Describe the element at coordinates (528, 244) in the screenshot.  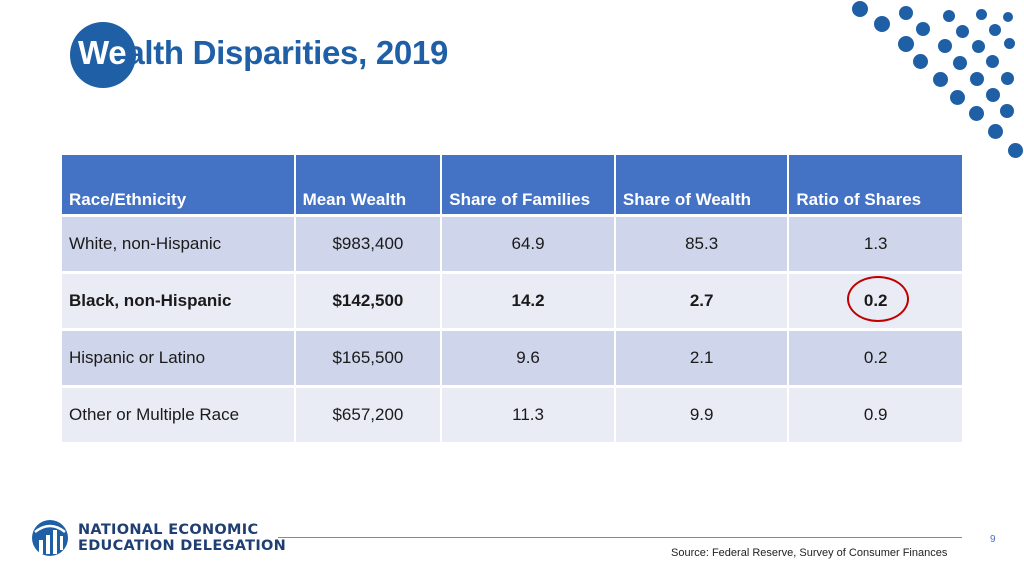
I see `cell-share-families: 64.9` at that location.